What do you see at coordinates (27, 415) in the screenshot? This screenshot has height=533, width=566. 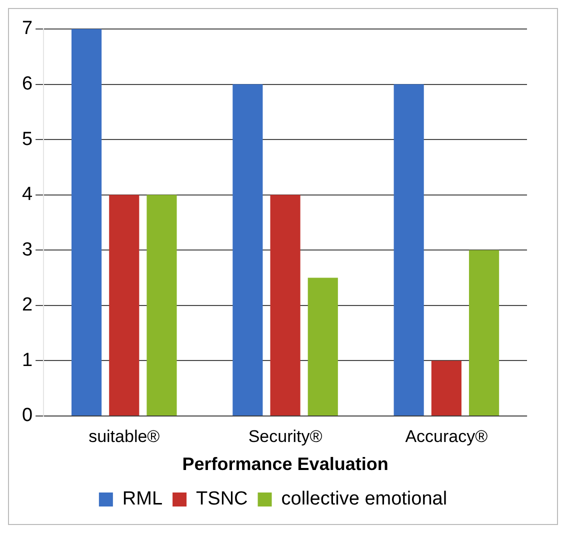 I see `y-tick-label: 0` at bounding box center [27, 415].